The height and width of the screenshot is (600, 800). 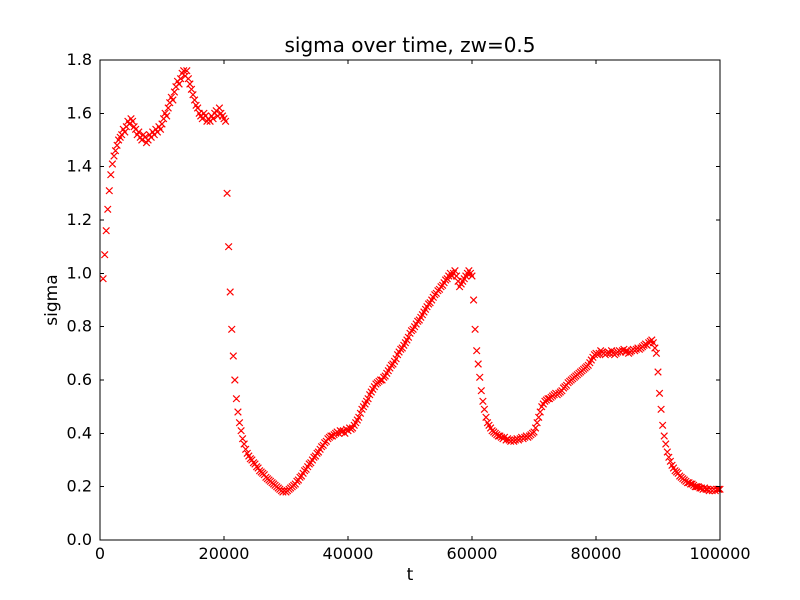 I want to click on y-tick-label: 1.4, so click(x=79, y=166).